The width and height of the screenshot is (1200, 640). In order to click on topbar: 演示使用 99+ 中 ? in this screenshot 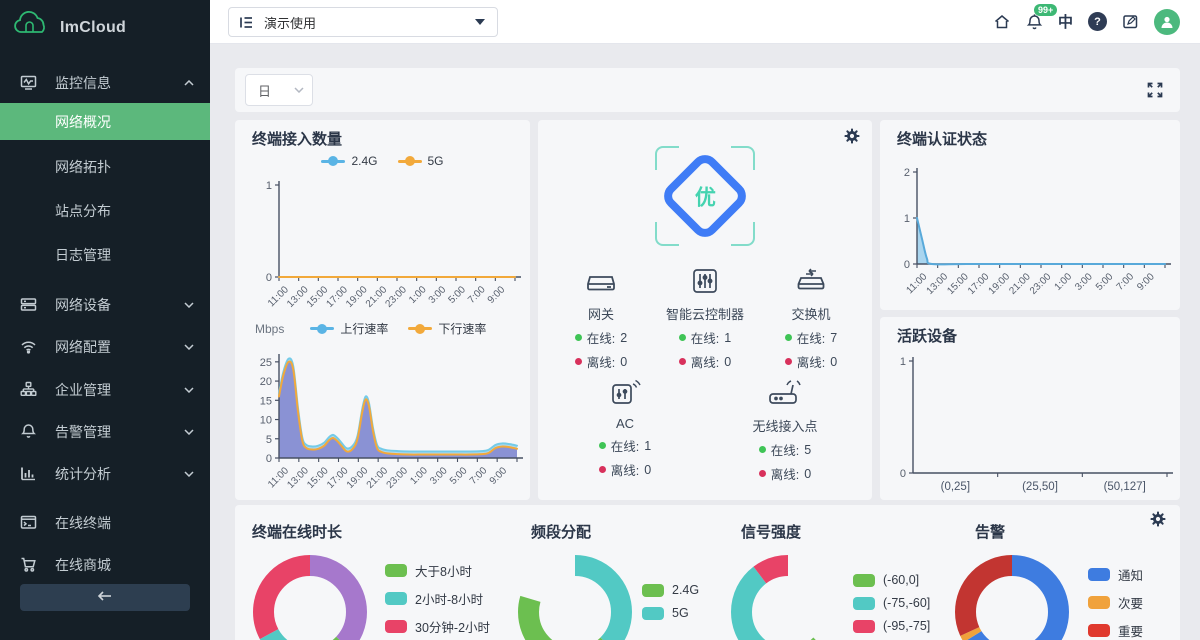, I will do `click(705, 22)`.